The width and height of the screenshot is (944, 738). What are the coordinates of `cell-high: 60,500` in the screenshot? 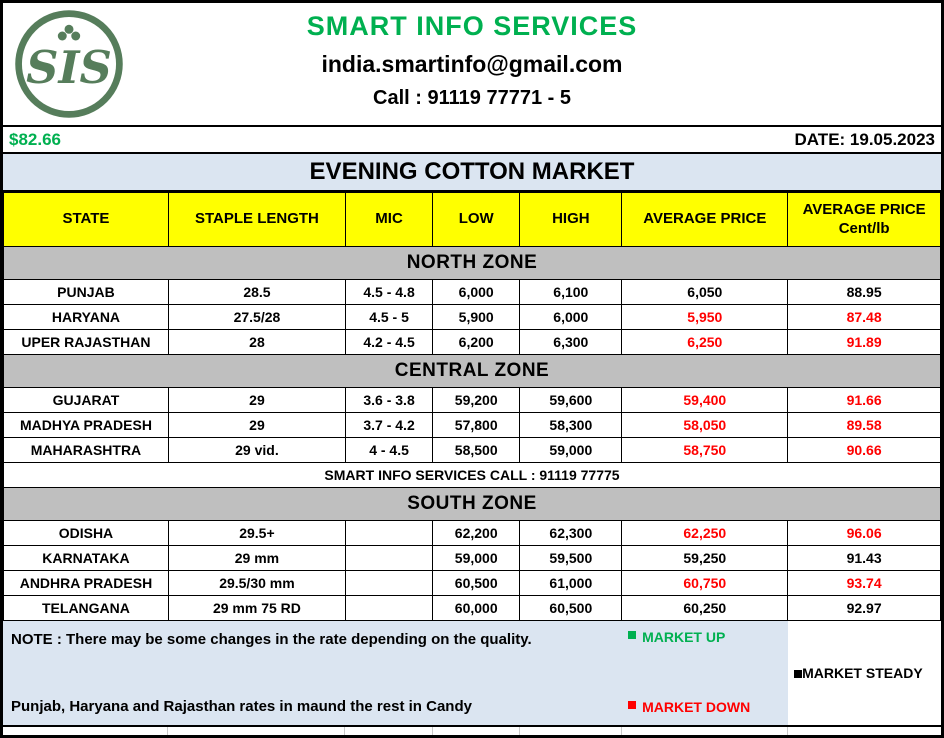 It's located at (571, 608).